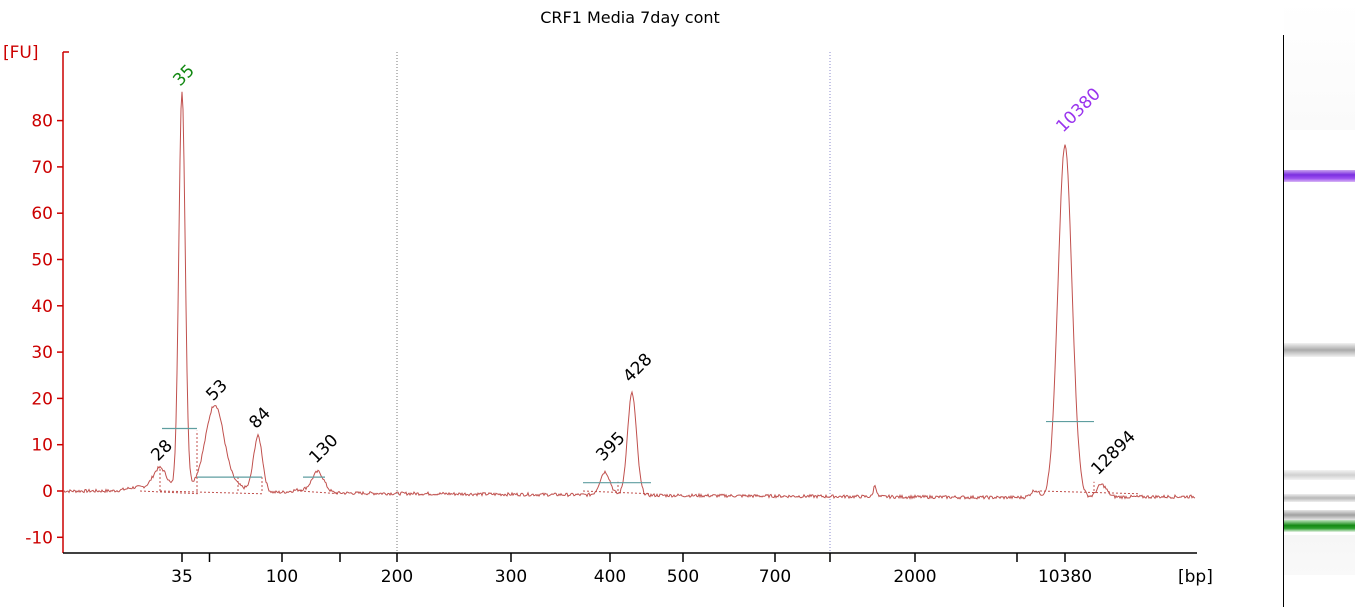 Image resolution: width=1355 pixels, height=607 pixels. What do you see at coordinates (42, 122) in the screenshot?
I see `y-tick-label: 80` at bounding box center [42, 122].